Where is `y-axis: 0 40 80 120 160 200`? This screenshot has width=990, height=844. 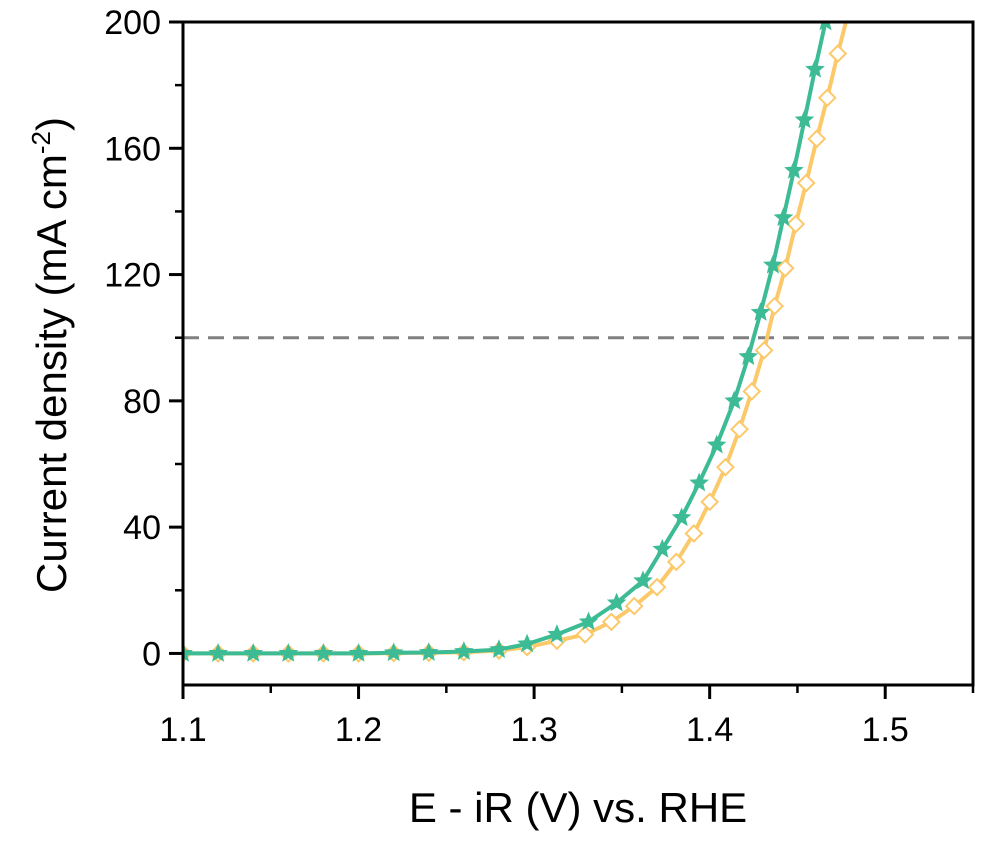 y-axis: 0 40 80 120 160 200 is located at coordinates (143, 338).